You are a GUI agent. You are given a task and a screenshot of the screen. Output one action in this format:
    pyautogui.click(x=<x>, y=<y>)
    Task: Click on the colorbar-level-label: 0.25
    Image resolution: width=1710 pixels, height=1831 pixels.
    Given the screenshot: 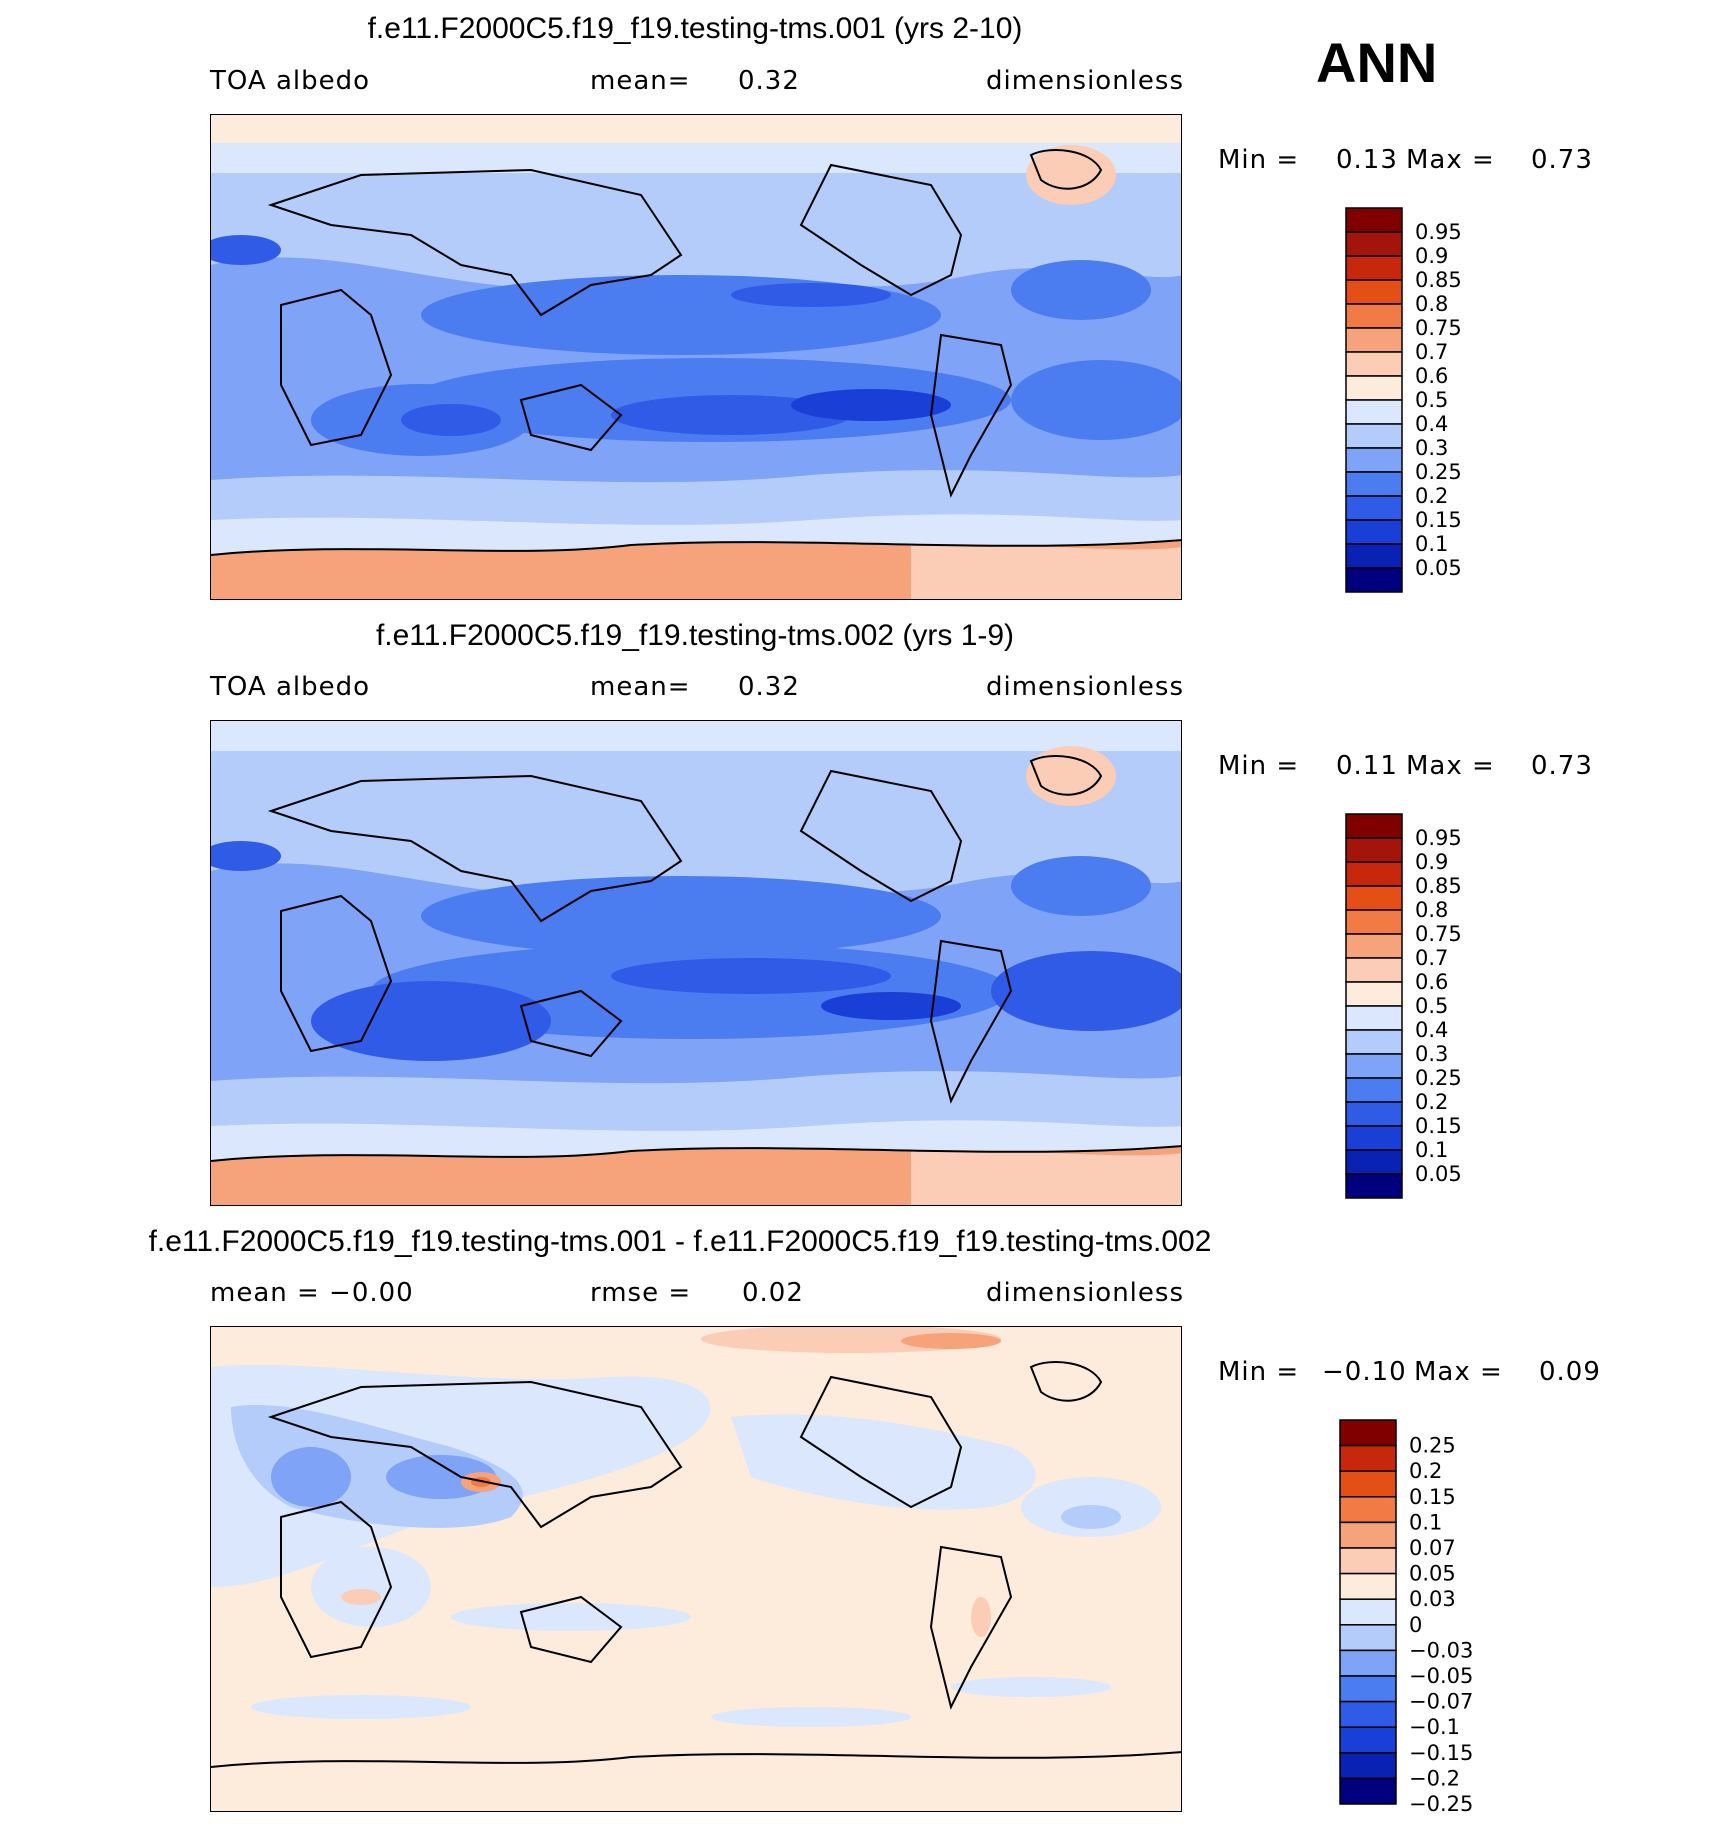 What is the action you would take?
    pyautogui.click(x=1432, y=1446)
    